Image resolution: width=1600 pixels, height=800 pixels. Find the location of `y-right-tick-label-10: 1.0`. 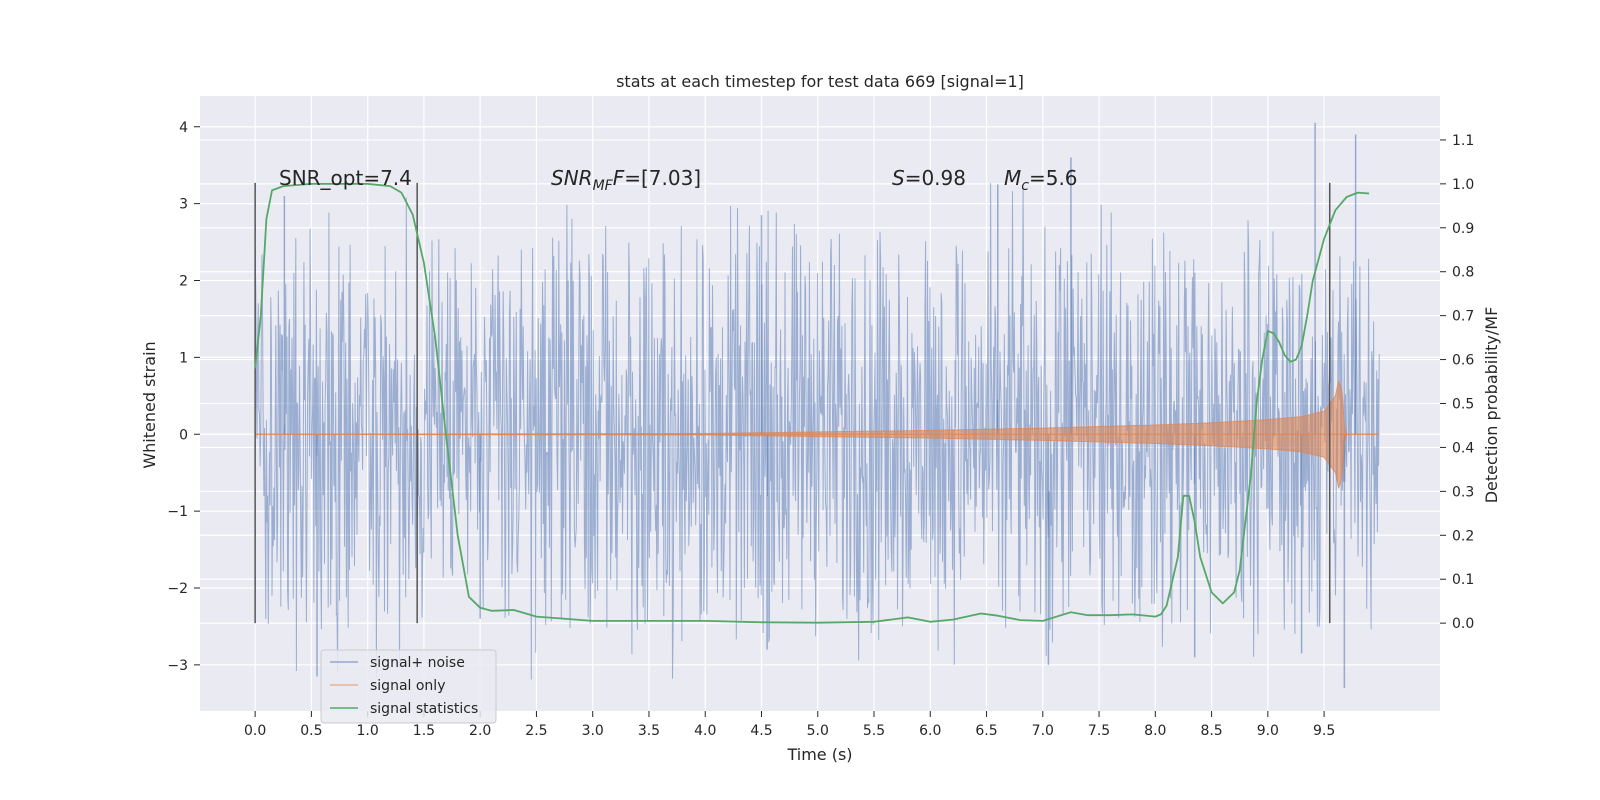

y-right-tick-label-10: 1.0 is located at coordinates (1463, 185).